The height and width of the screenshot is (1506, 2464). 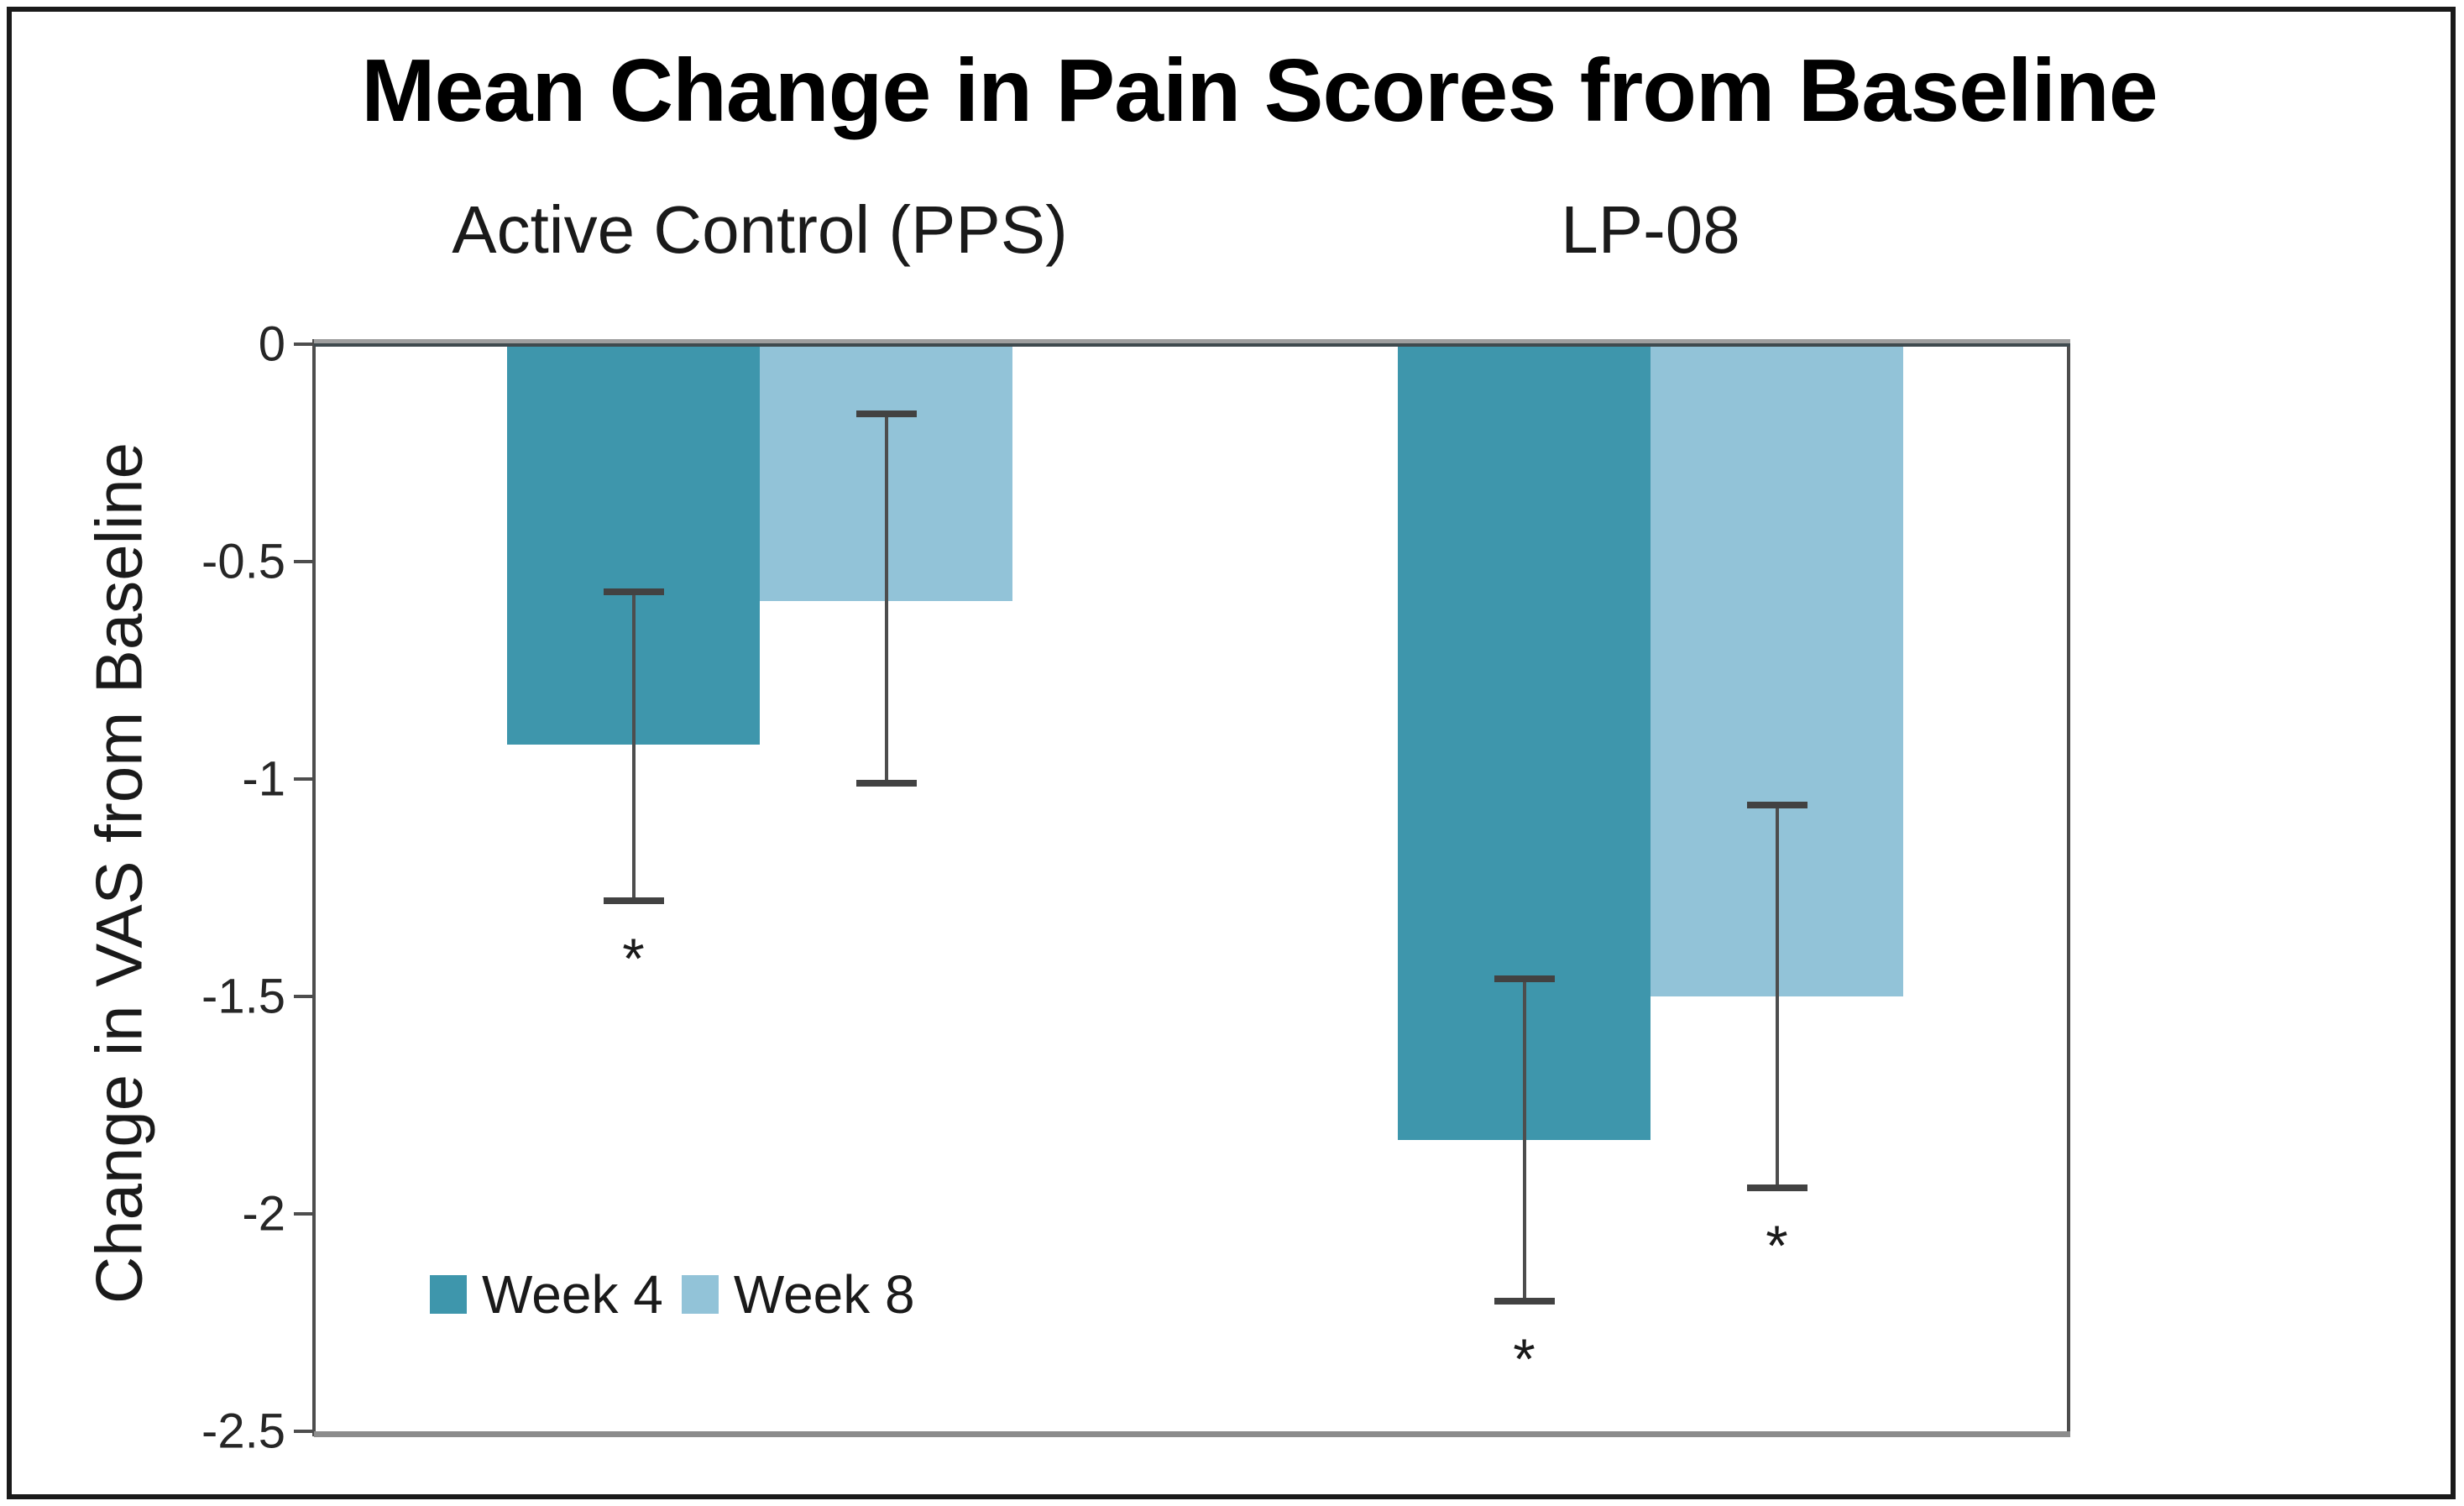 I want to click on legend-item-week4: Week 4, so click(x=546, y=1295).